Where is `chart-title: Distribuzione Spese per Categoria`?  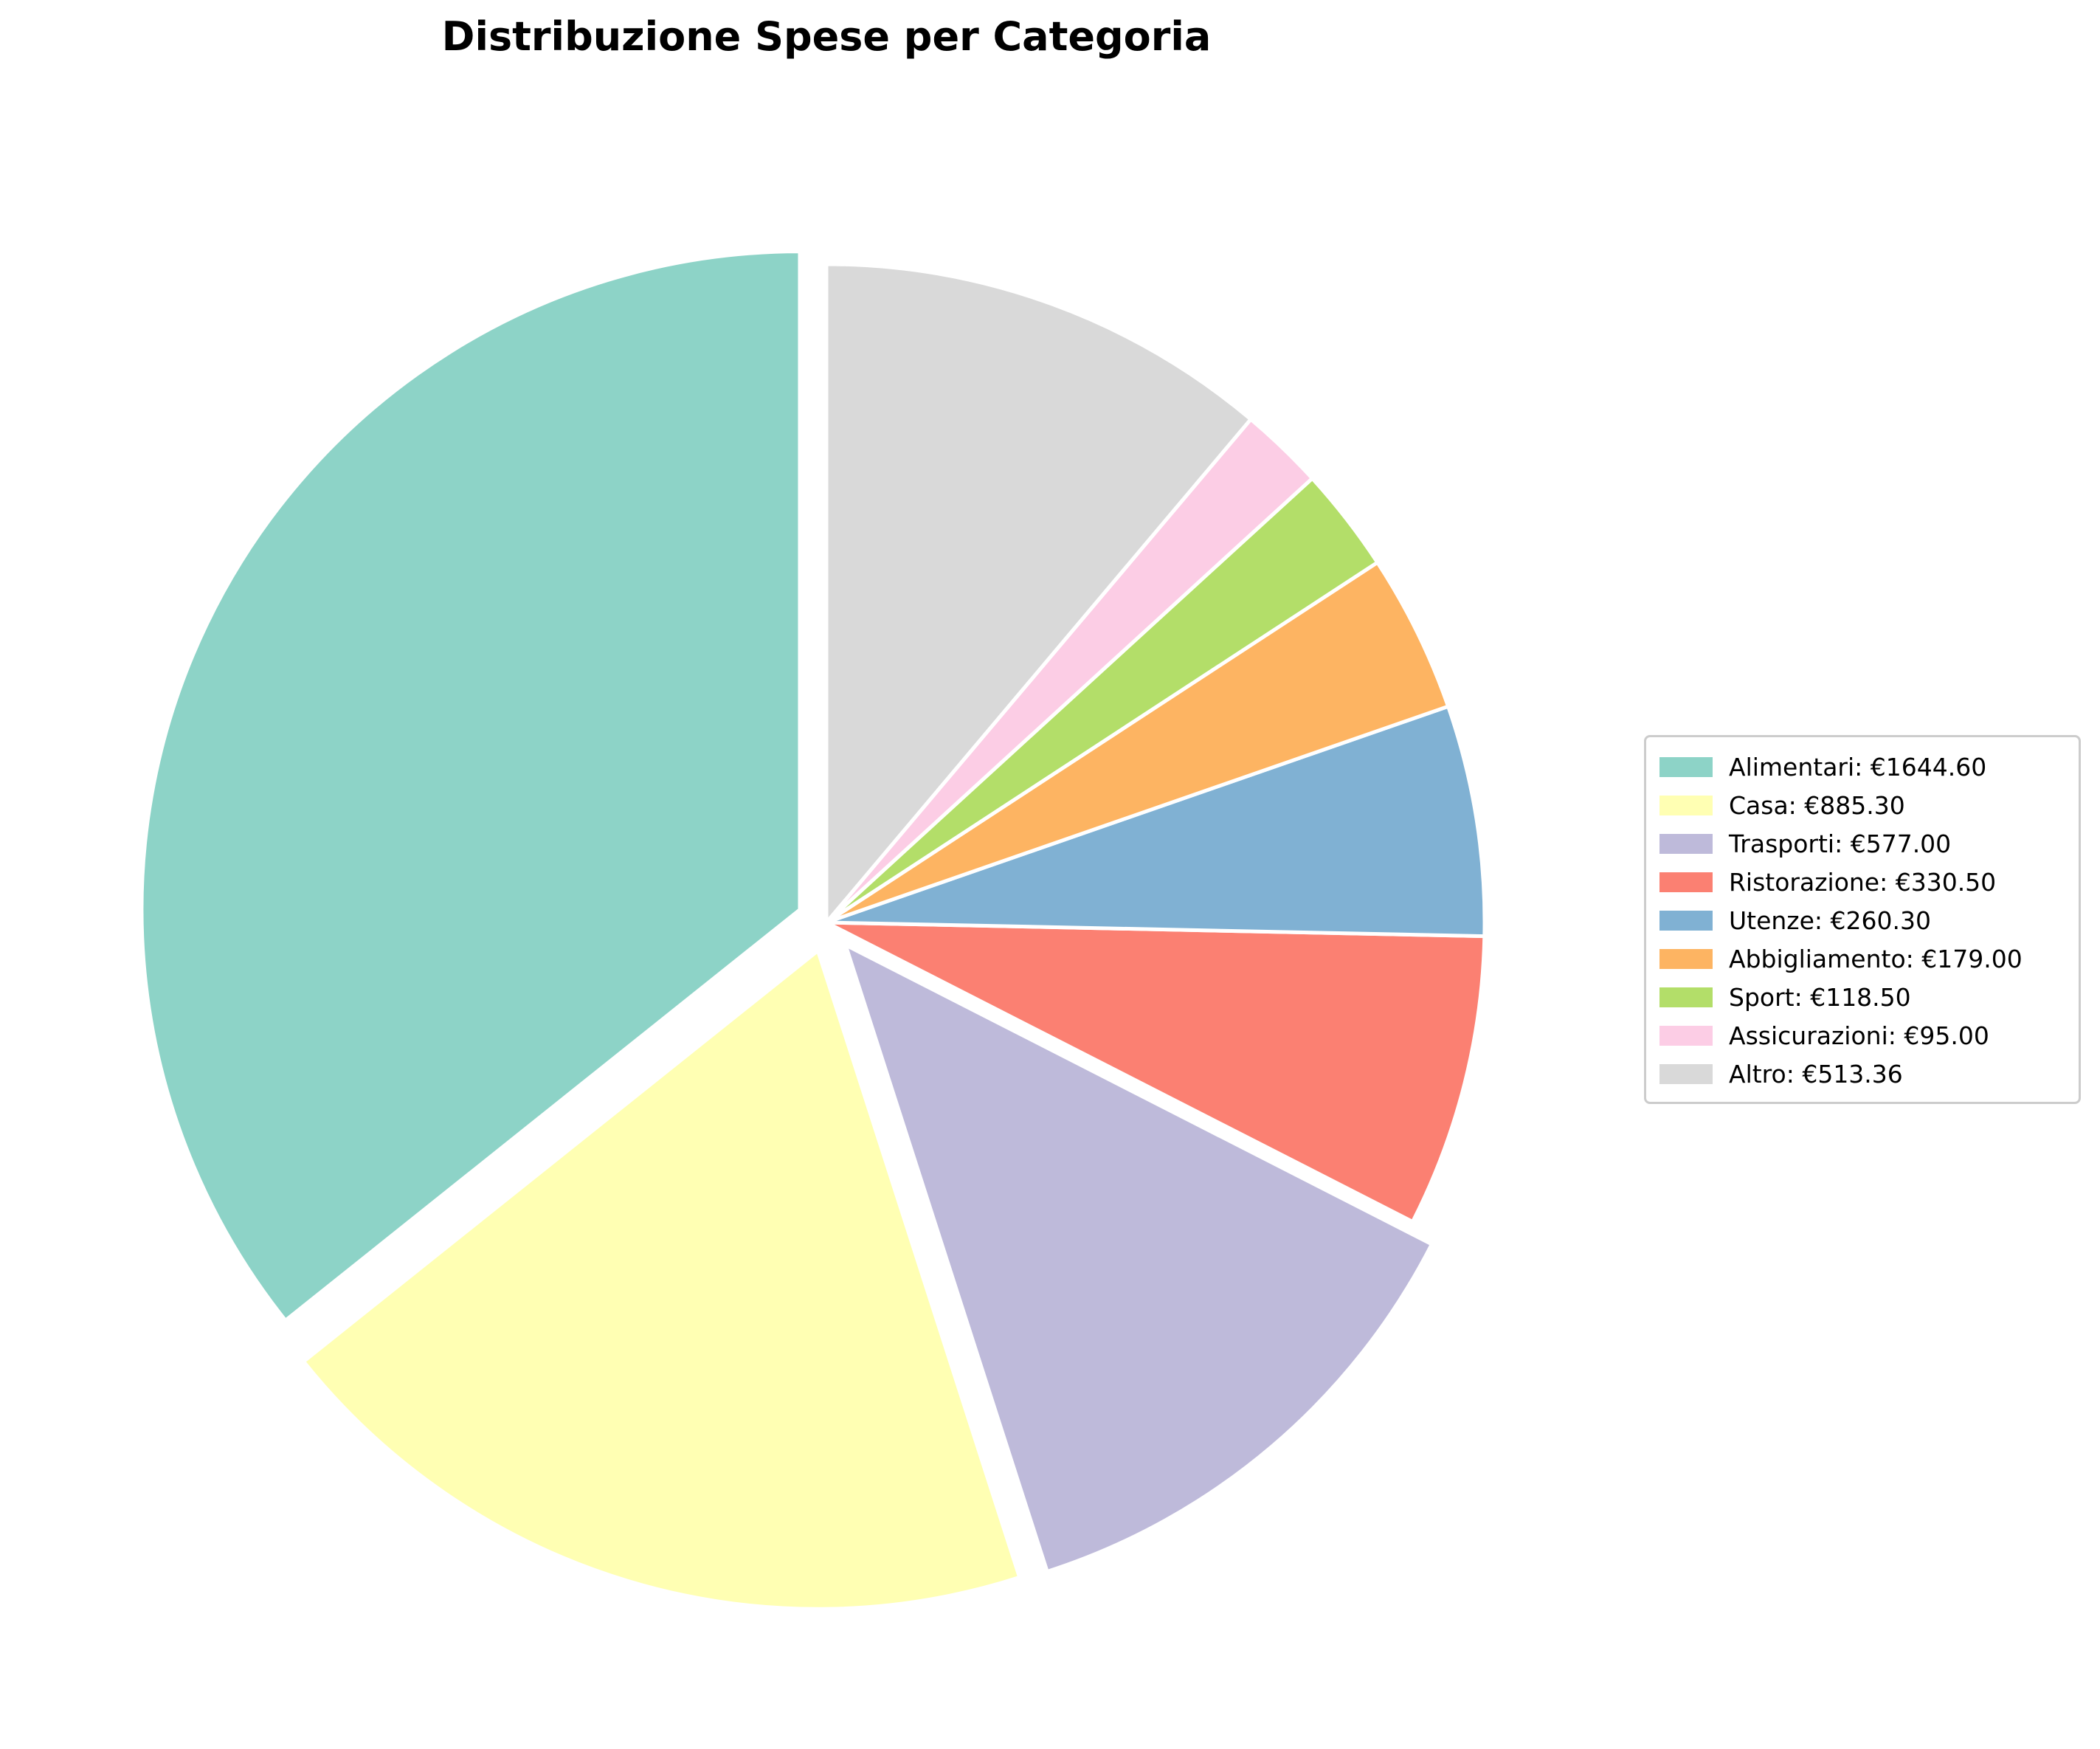
chart-title: Distribuzione Spese per Categoria is located at coordinates (826, 36).